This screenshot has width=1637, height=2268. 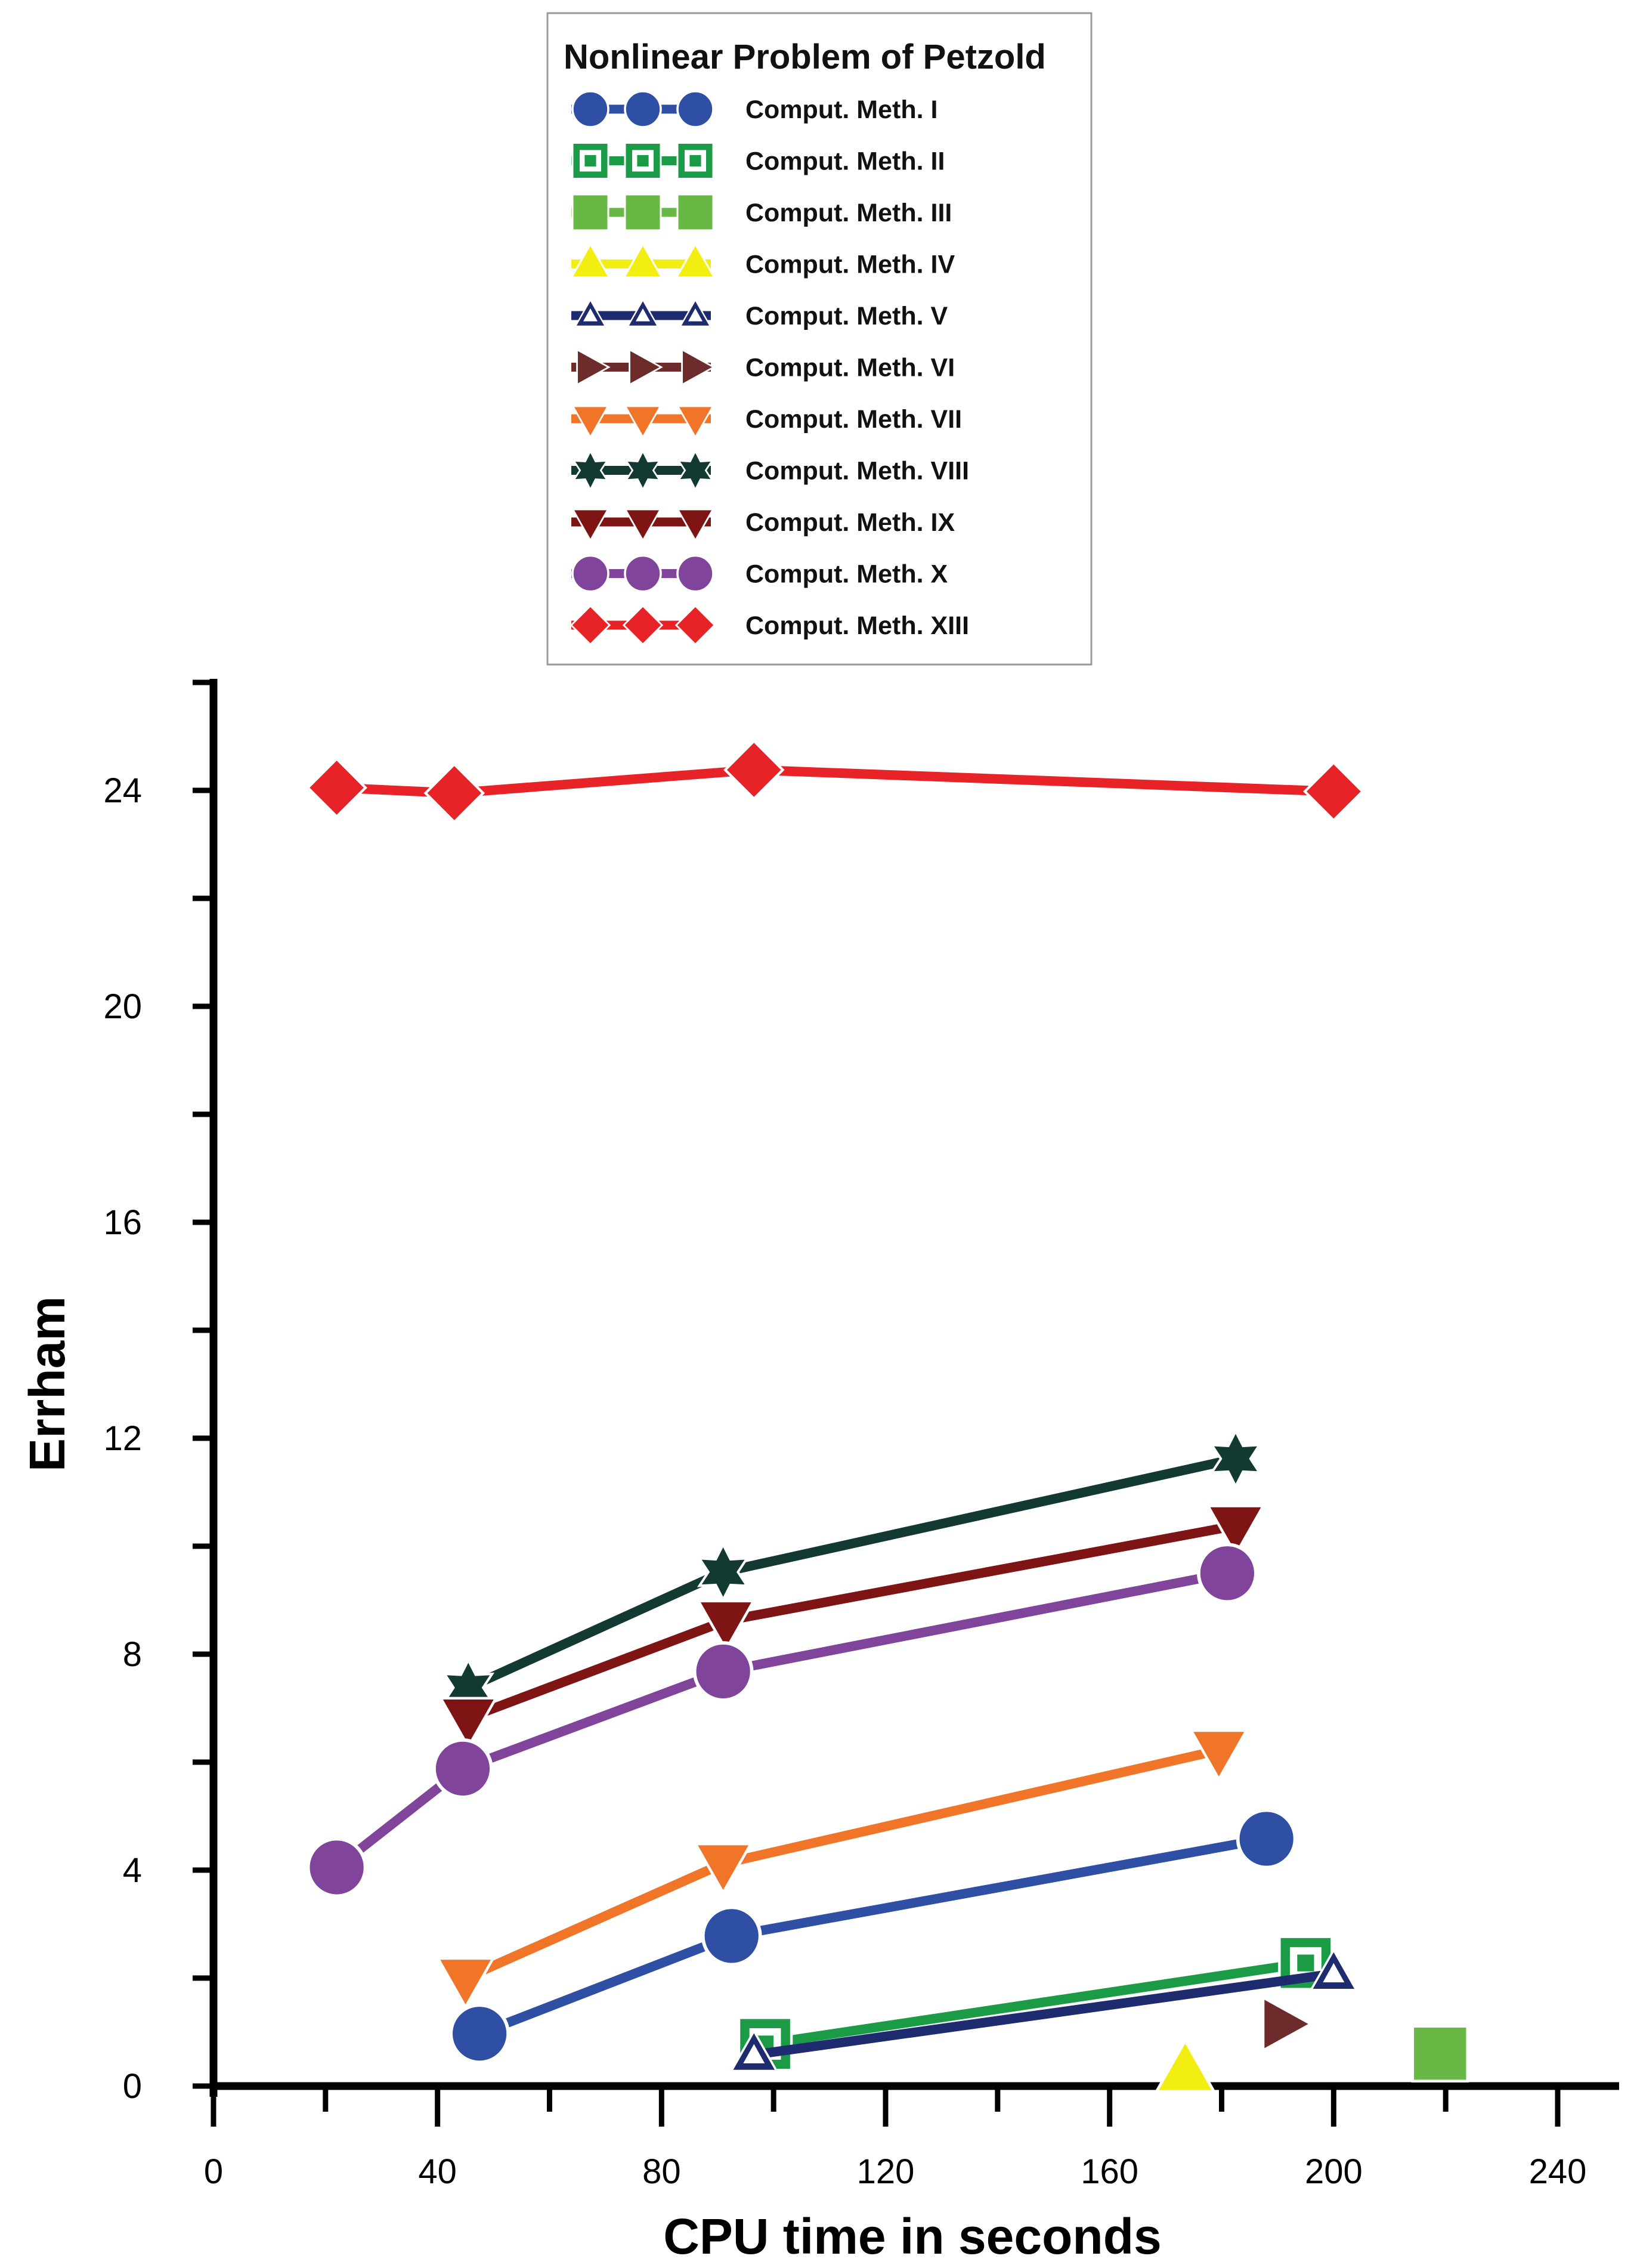 What do you see at coordinates (886, 2171) in the screenshot?
I see `x-tick-label: 120` at bounding box center [886, 2171].